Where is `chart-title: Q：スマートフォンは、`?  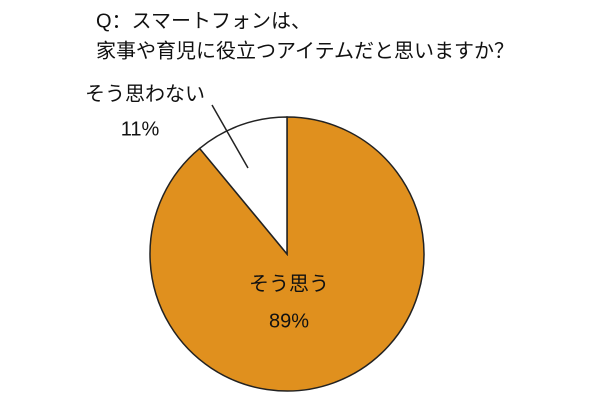 chart-title: Q：スマートフォンは、 is located at coordinates (203, 21).